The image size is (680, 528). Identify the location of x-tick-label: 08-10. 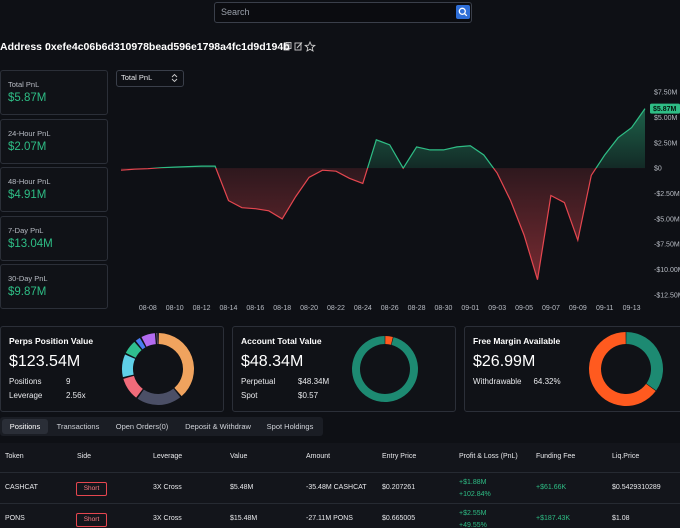
(175, 308).